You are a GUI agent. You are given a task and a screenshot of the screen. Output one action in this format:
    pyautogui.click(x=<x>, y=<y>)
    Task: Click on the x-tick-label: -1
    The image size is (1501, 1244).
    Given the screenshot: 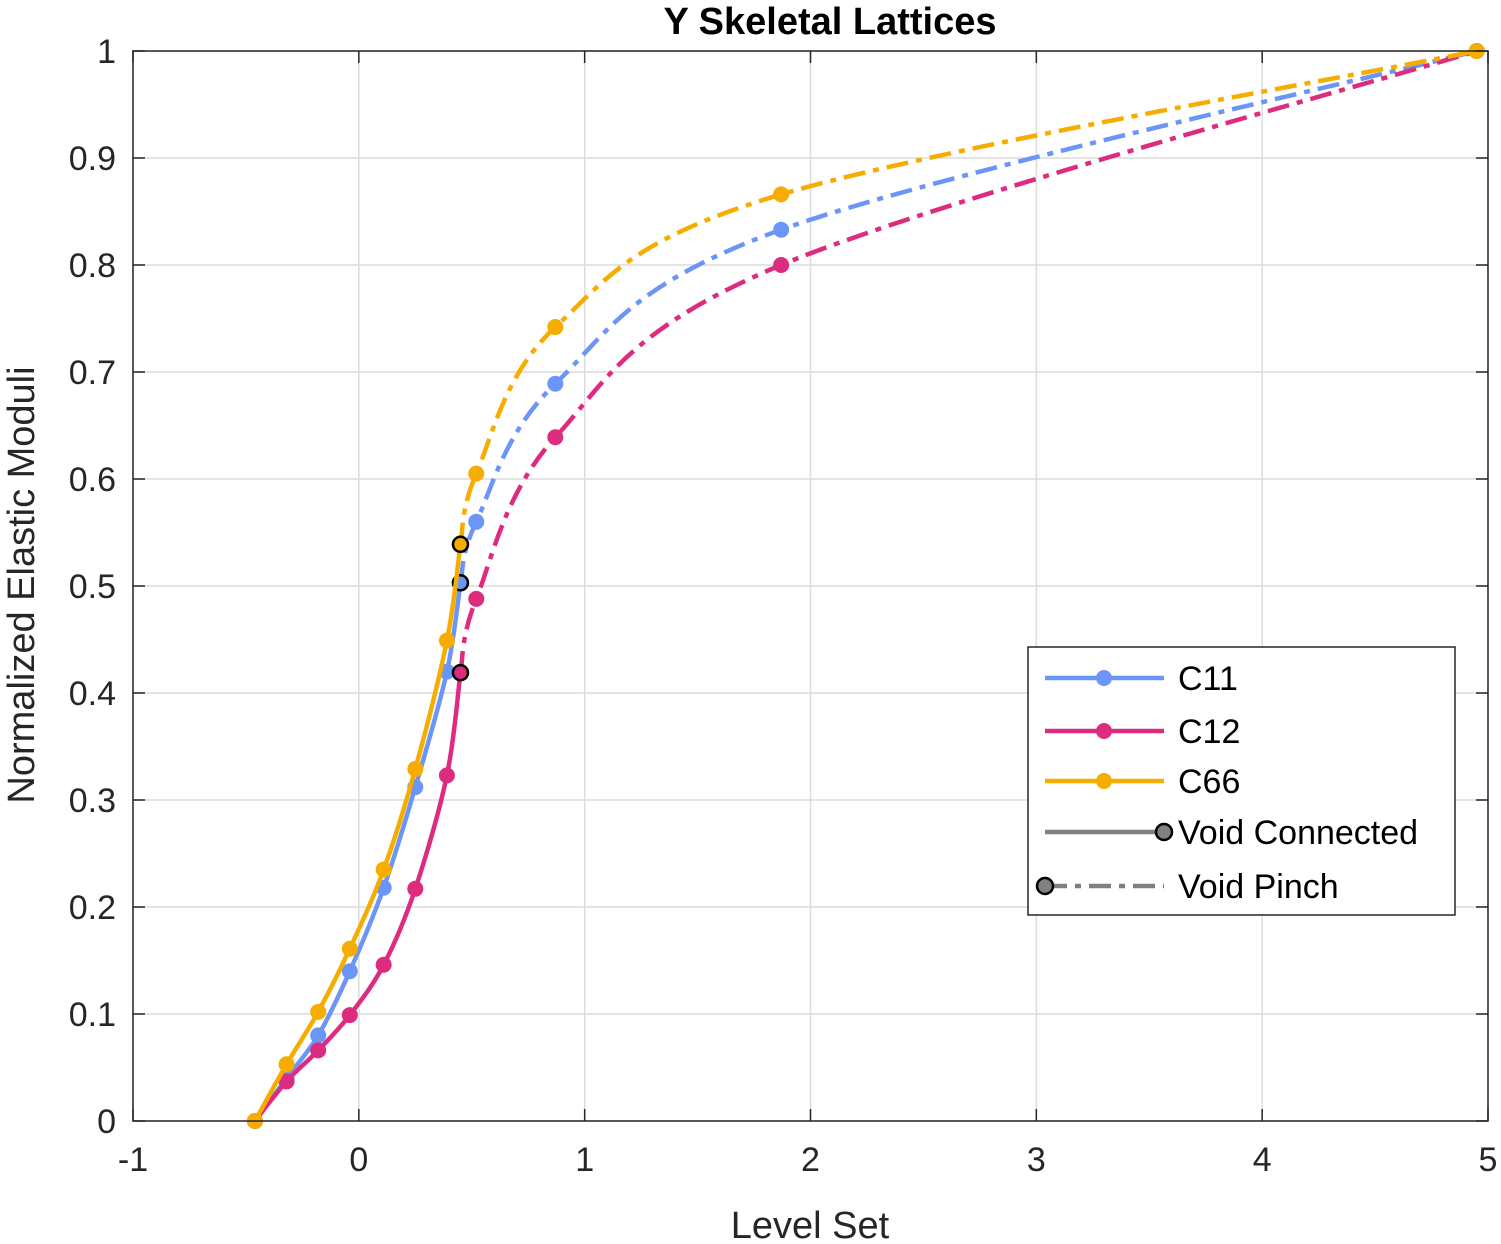 What is the action you would take?
    pyautogui.click(x=133, y=1160)
    